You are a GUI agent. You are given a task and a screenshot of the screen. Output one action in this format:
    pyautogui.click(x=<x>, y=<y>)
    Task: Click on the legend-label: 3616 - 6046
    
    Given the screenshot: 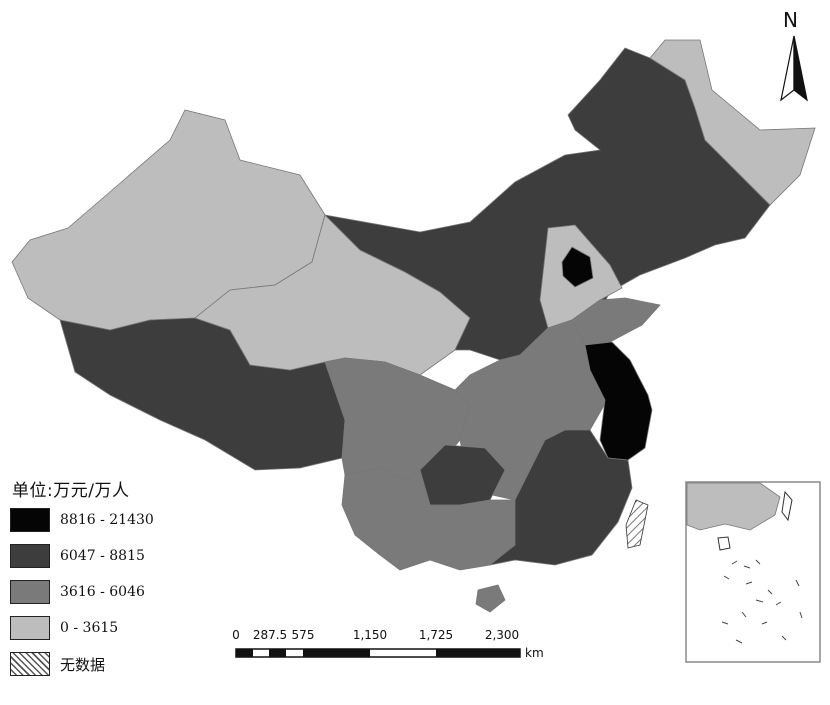 What is the action you would take?
    pyautogui.click(x=102, y=592)
    